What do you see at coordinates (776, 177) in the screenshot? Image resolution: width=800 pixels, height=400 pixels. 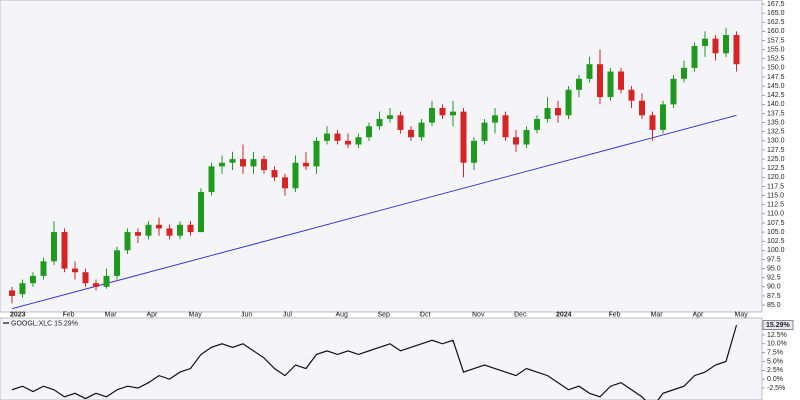 I see `y-tick-label: 120.0` at bounding box center [776, 177].